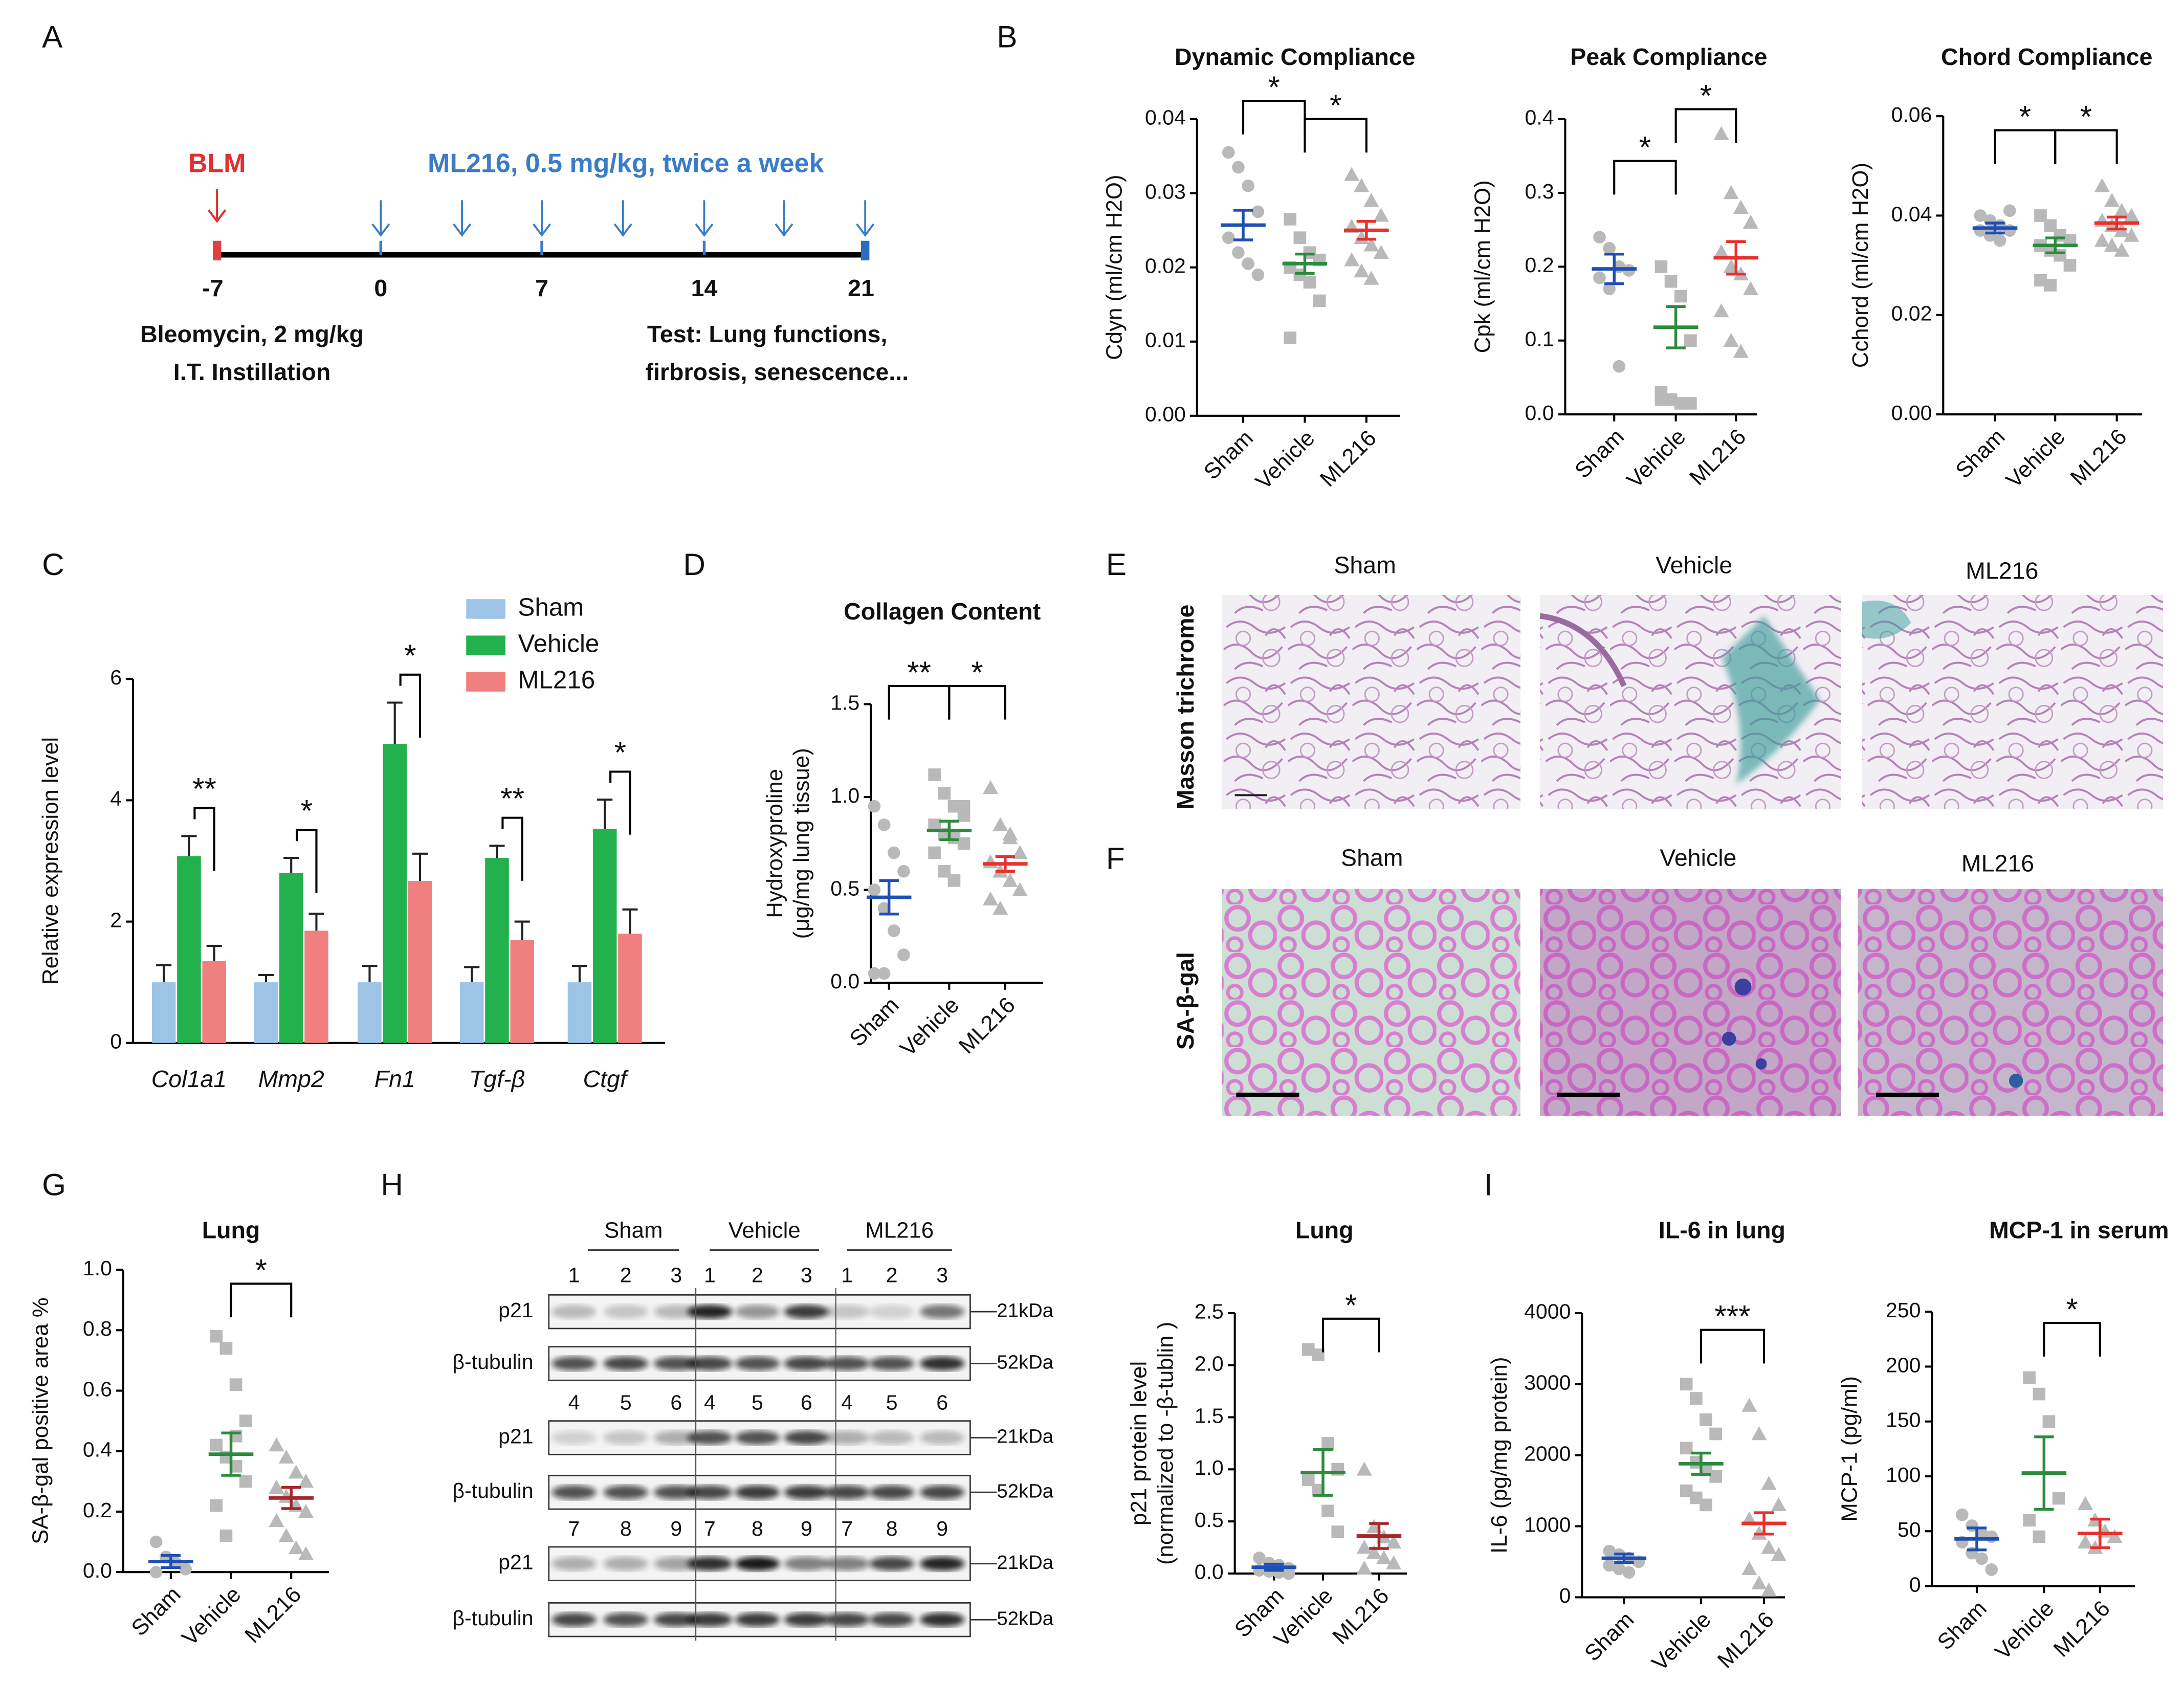 The height and width of the screenshot is (1682, 2184). I want to click on x-tick-label: Col1a1, so click(189, 1079).